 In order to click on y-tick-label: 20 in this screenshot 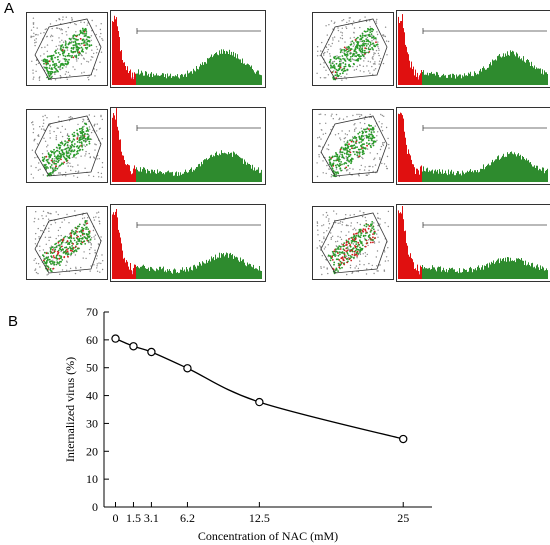, I will do `click(92, 451)`.